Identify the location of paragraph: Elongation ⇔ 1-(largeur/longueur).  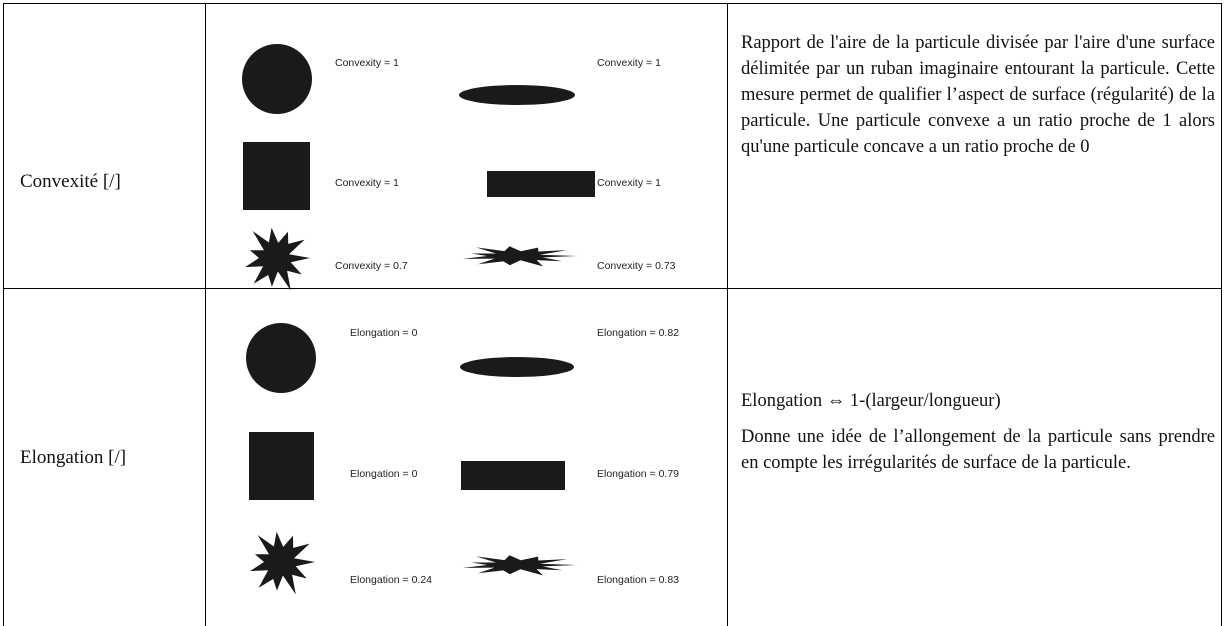
(871, 401).